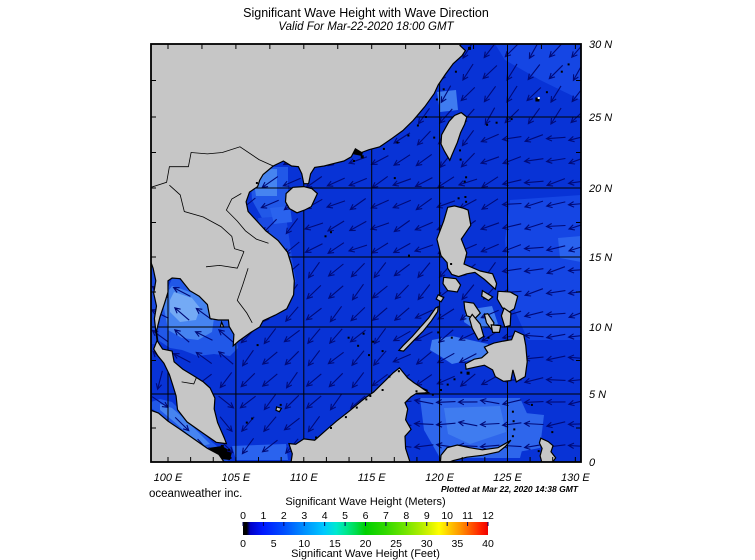 The image size is (755, 560). I want to click on lat-tick-label: 25 N, so click(600, 118).